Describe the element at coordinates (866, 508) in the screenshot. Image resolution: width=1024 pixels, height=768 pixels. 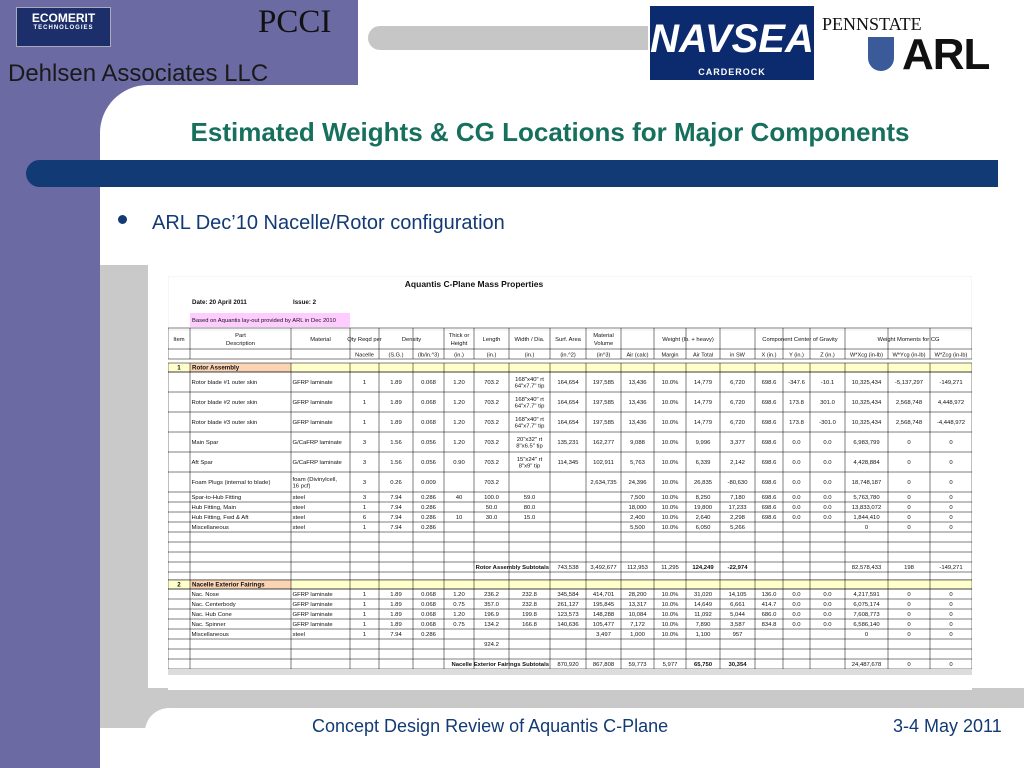
I see `table-cell-text: 13,833,072` at that location.